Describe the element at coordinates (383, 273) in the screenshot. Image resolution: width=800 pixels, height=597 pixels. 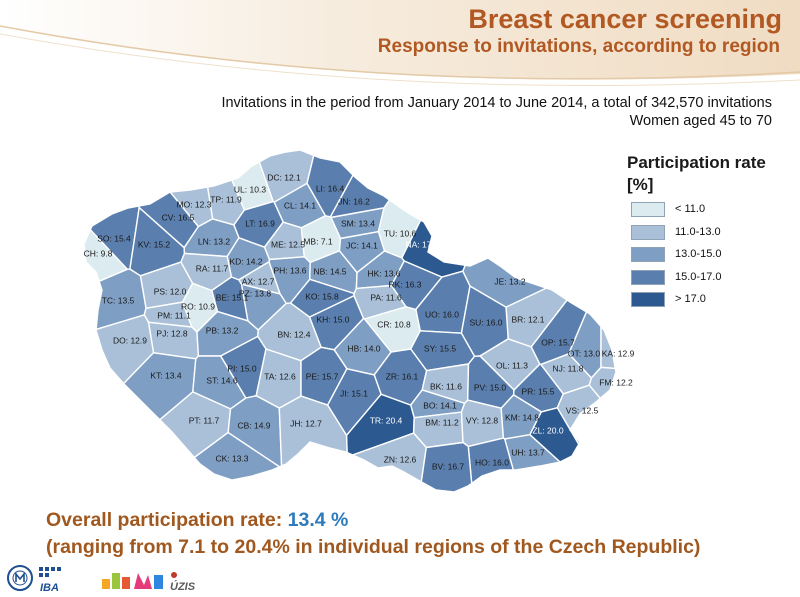
I see `region-label-hk: HK: 13.6` at that location.